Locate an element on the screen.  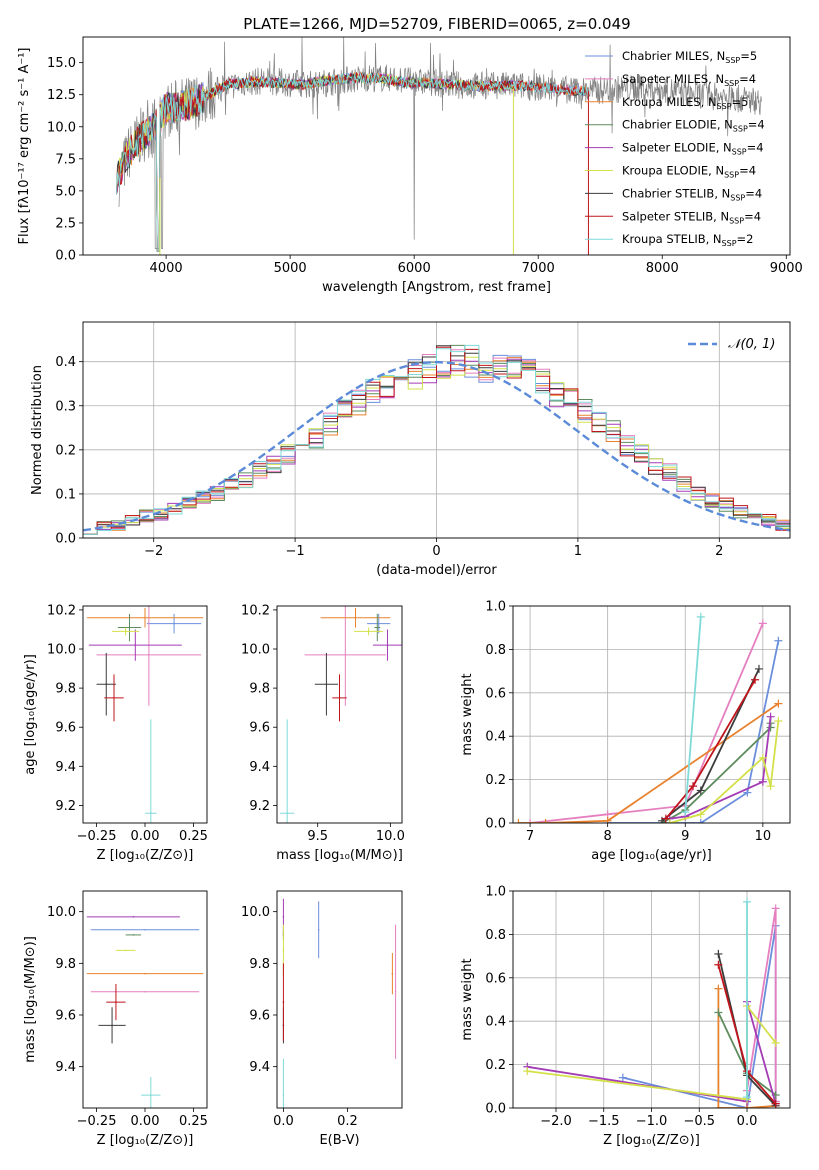
x-tick-label: 0.25 is located at coordinates (193, 1121).